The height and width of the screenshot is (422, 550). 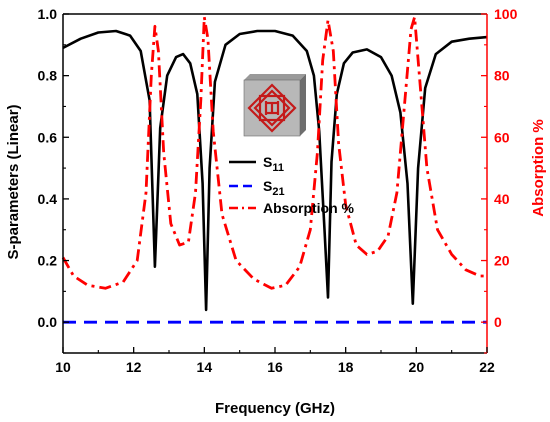 What do you see at coordinates (506, 14) in the screenshot?
I see `y-right-tick-label: 100` at bounding box center [506, 14].